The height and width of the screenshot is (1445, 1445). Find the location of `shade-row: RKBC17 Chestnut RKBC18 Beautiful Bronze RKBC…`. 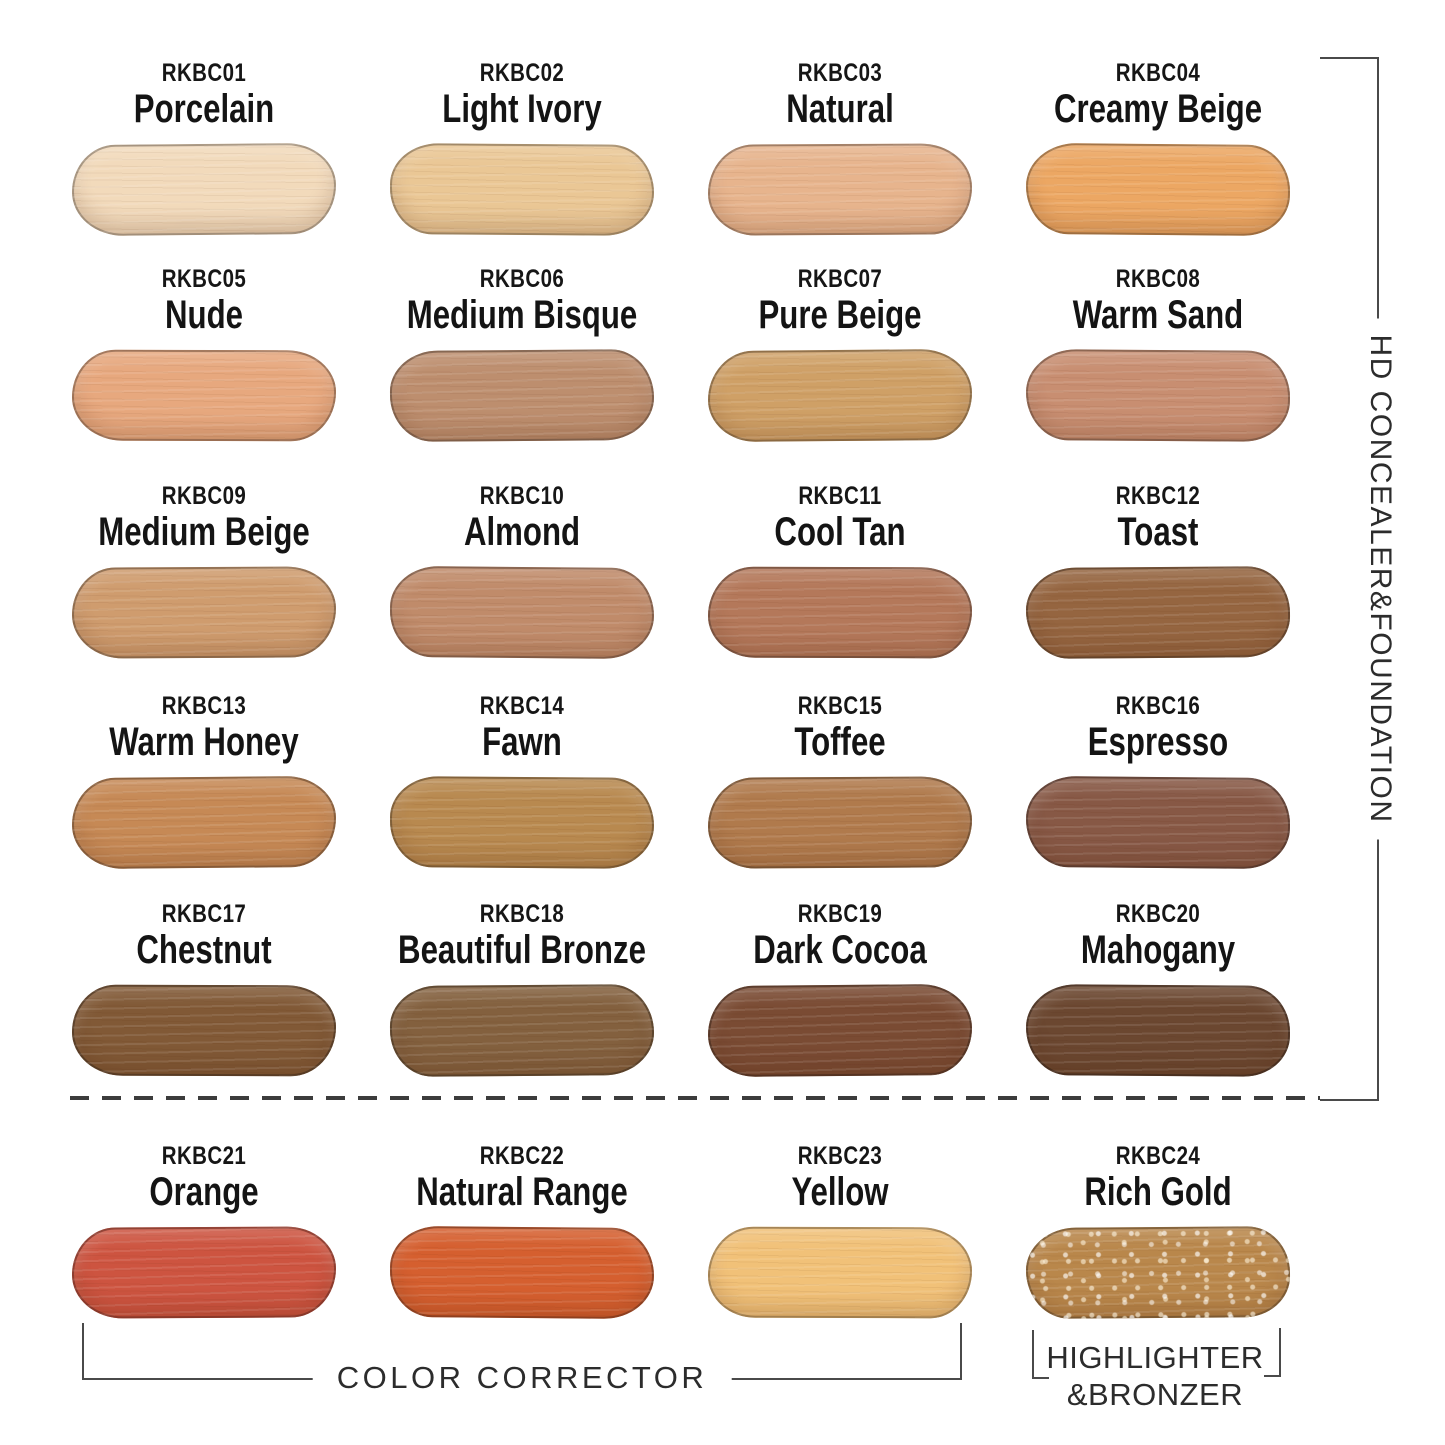

shade-row: RKBC17 Chestnut RKBC18 Beautiful Bronze RKBC… is located at coordinates (681, 989).